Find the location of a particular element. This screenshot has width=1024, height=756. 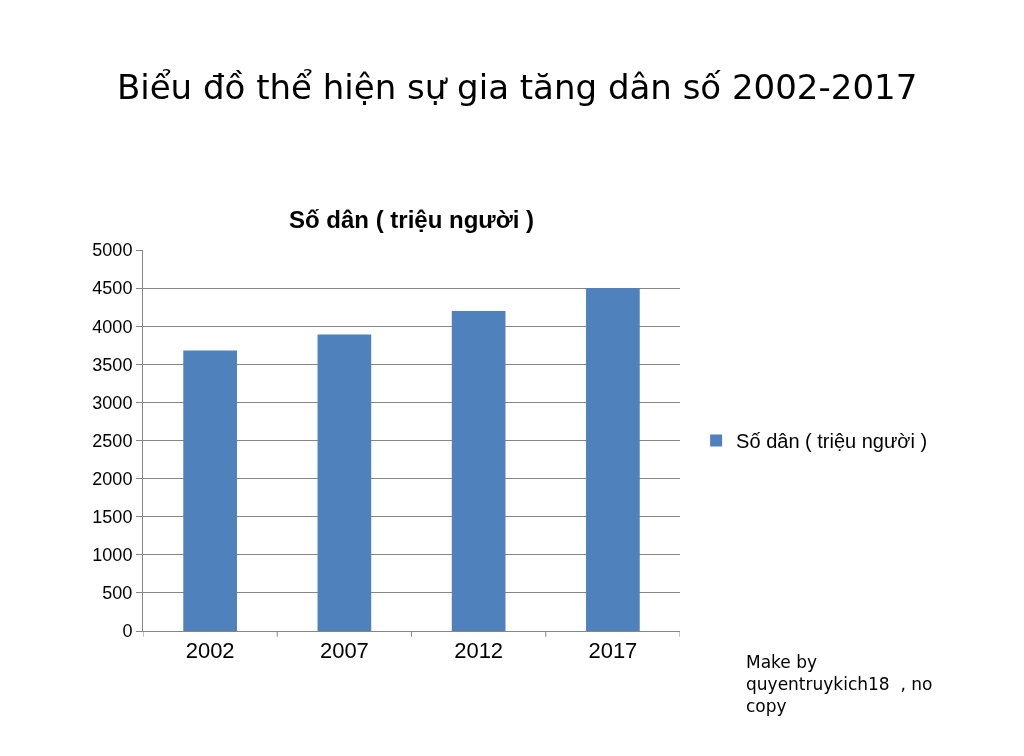

y-tick-label: 4500 is located at coordinates (112, 288).